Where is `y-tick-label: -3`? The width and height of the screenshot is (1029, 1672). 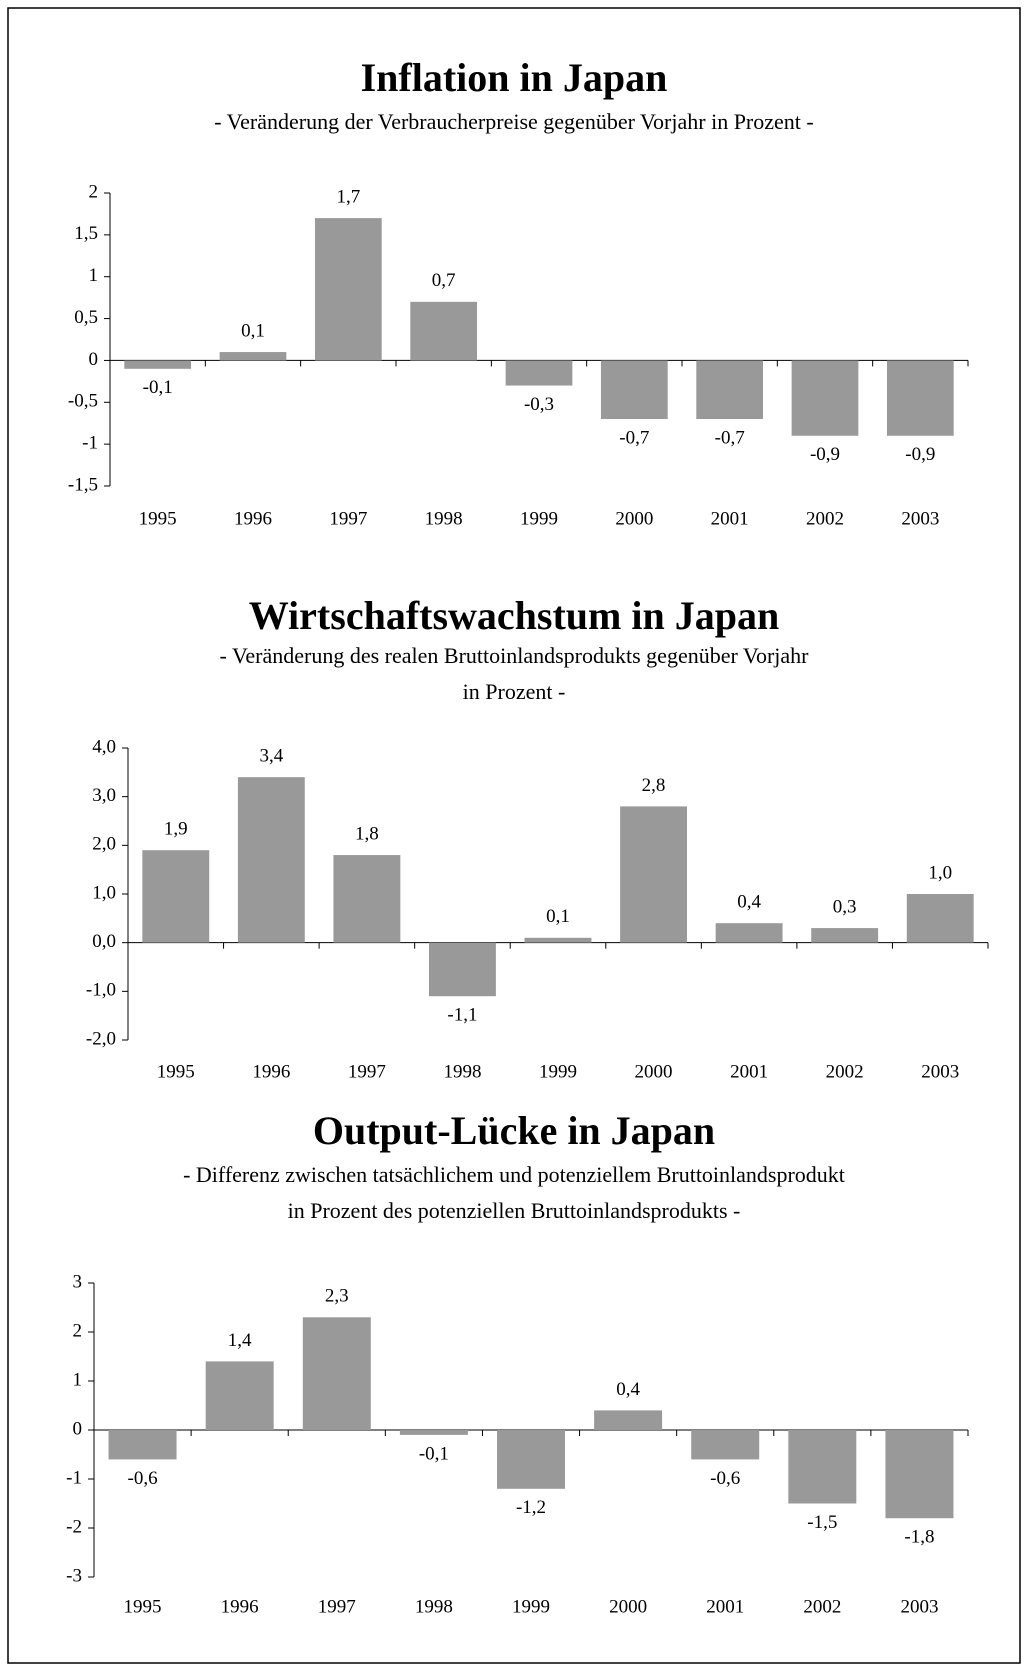 y-tick-label: -3 is located at coordinates (74, 1575).